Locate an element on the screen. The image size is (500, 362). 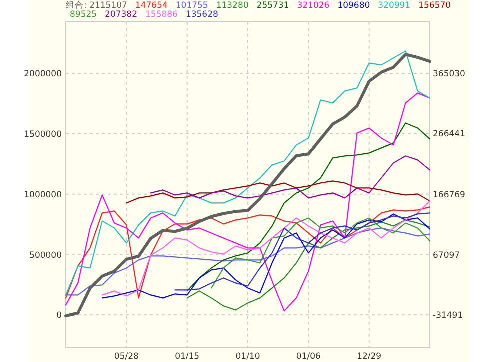
y-tick-label: 1000000 is located at coordinates (43, 195).